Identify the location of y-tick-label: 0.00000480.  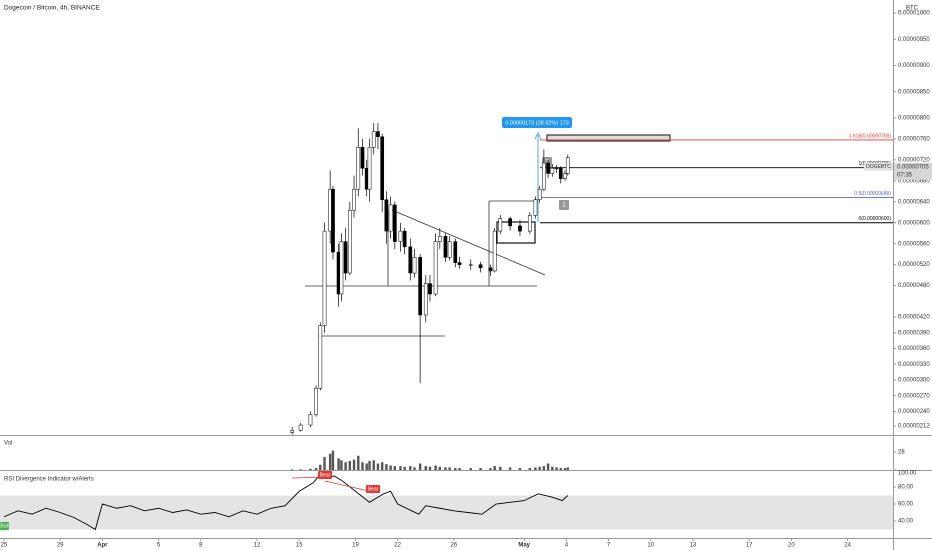
(914, 286).